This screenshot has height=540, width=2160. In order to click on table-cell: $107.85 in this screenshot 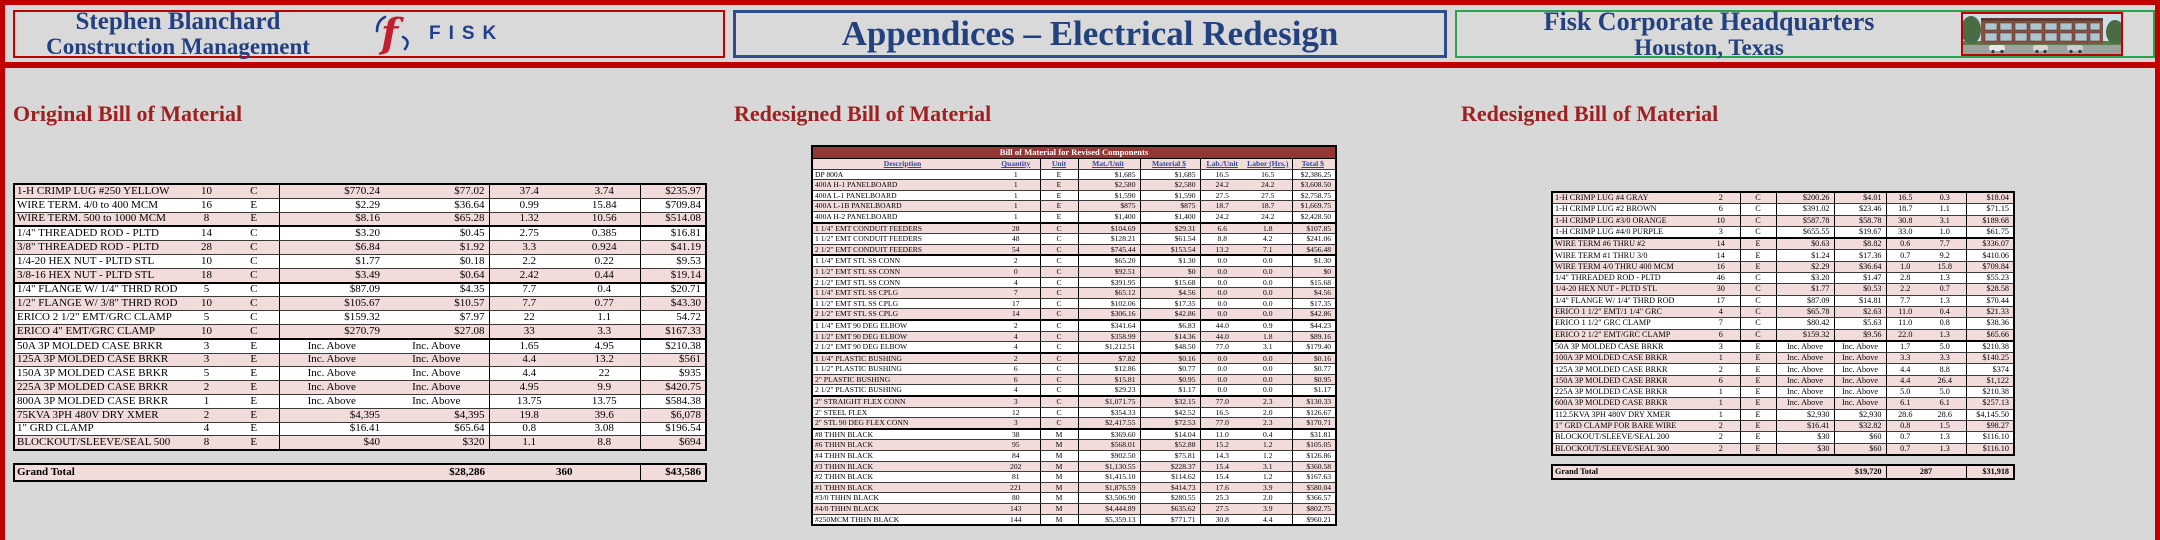, I will do `click(1314, 228)`.